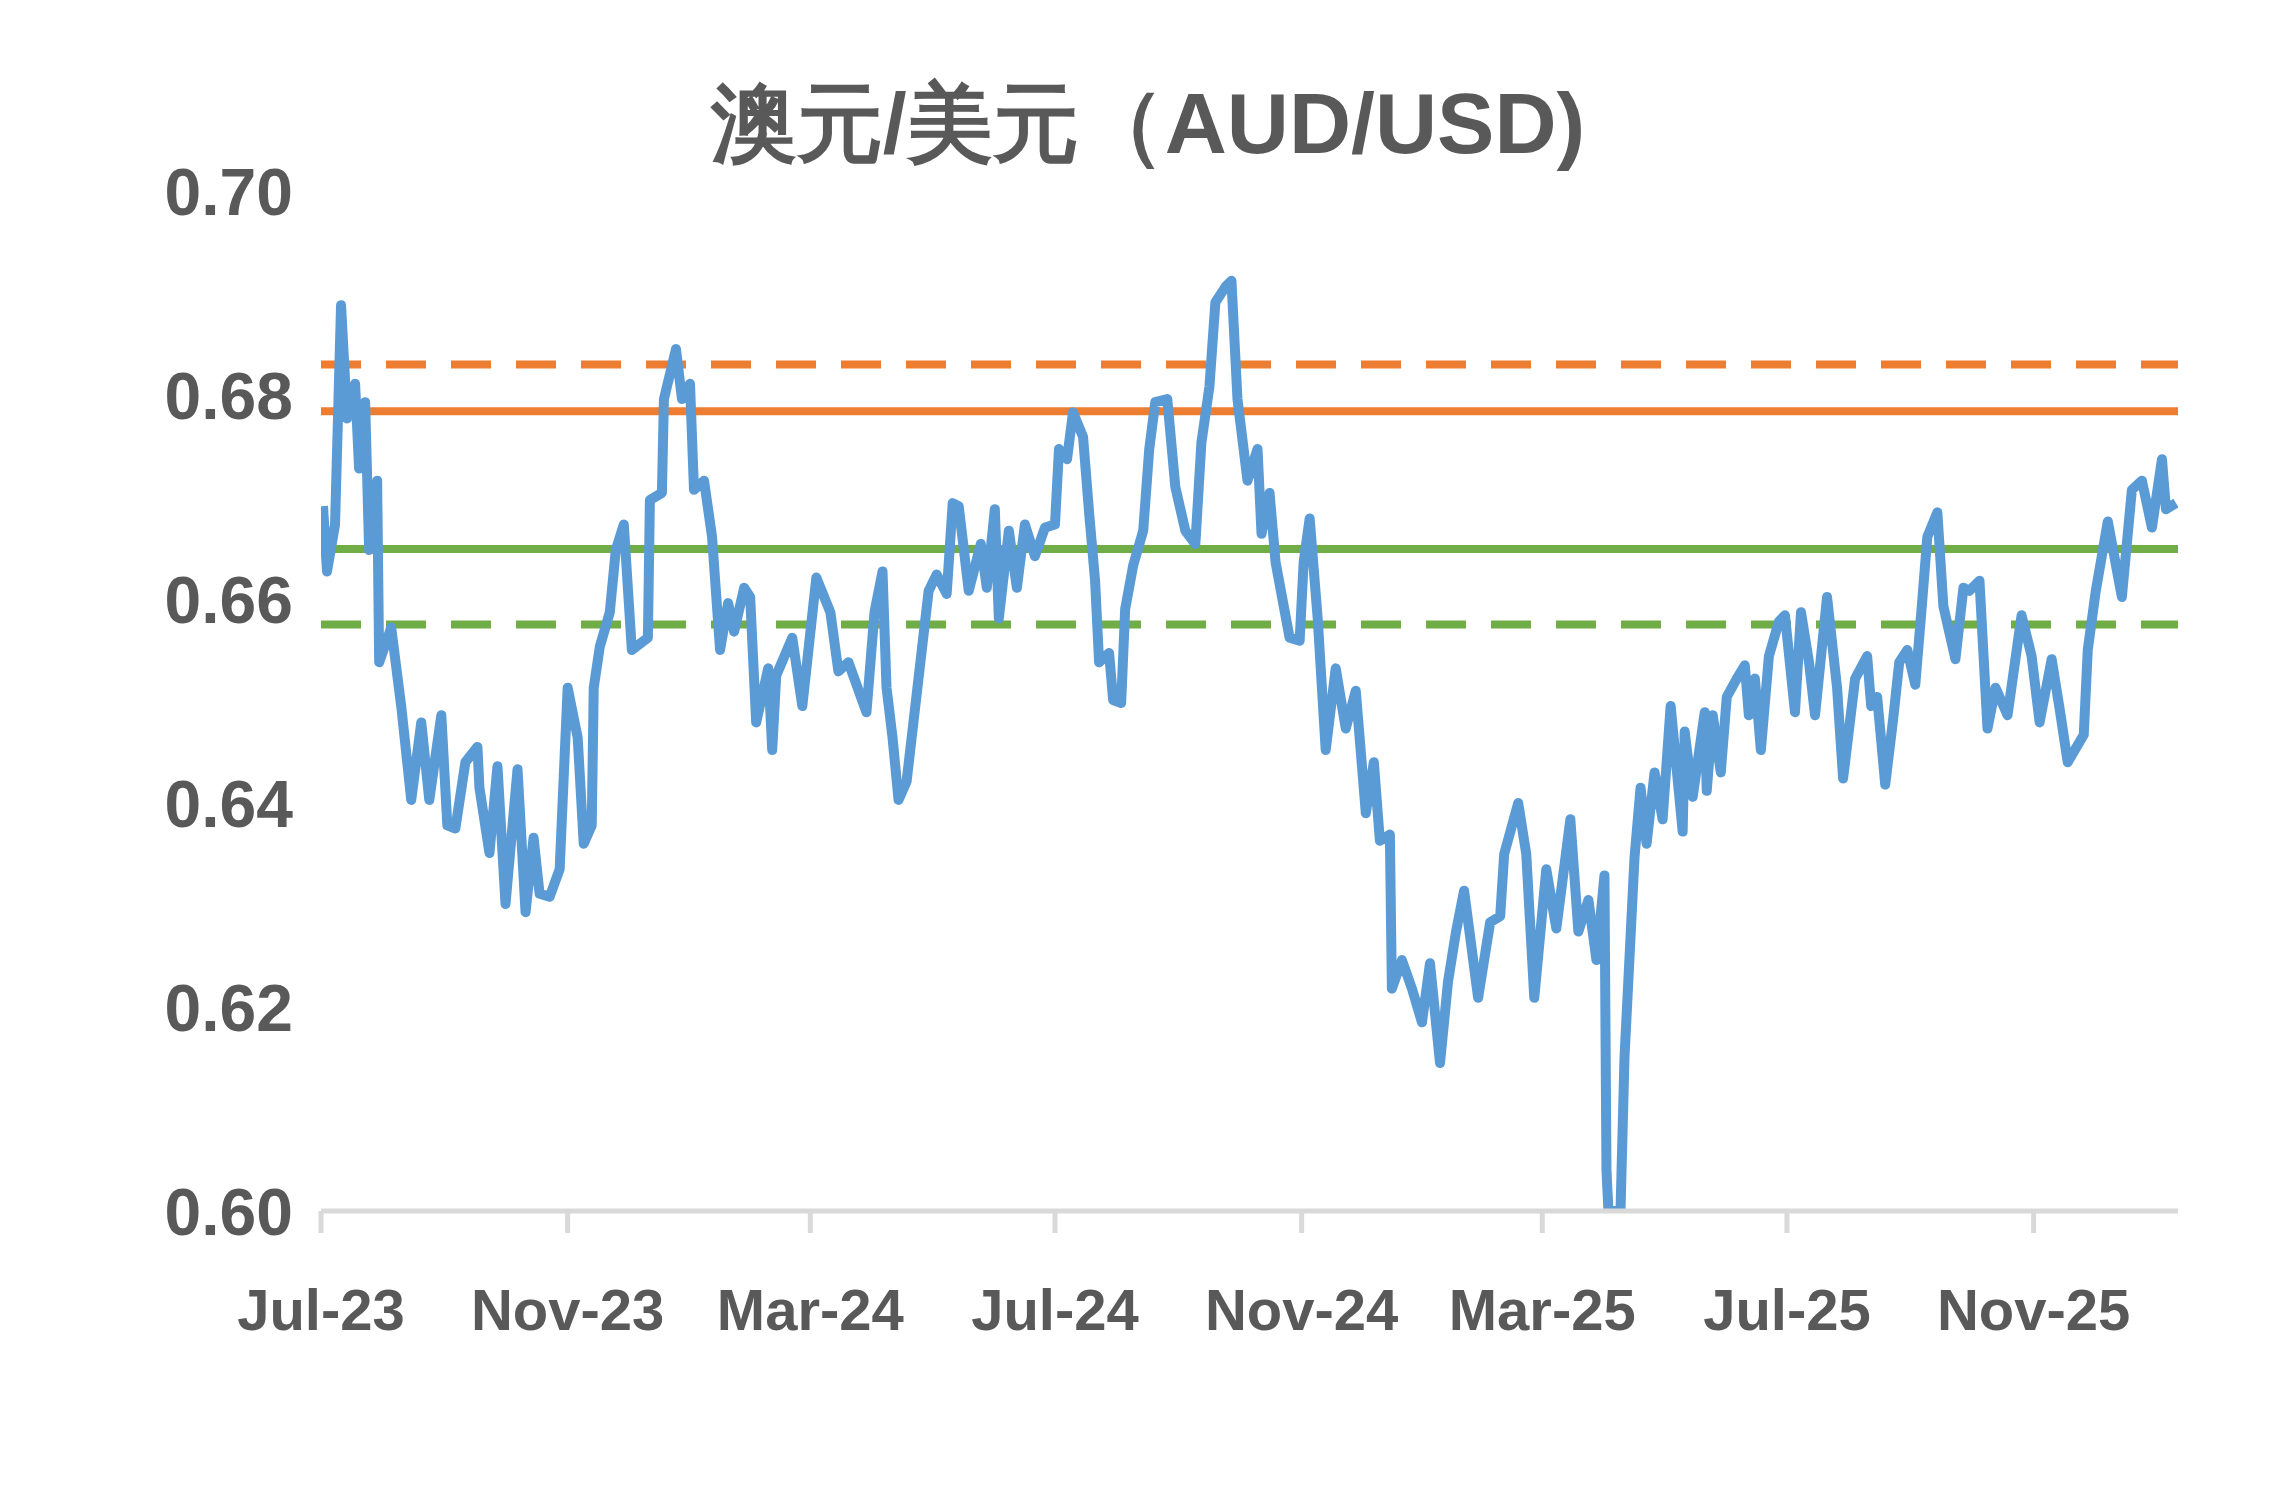  What do you see at coordinates (1301, 1309) in the screenshot?
I see `x-tick-label: Nov-24` at bounding box center [1301, 1309].